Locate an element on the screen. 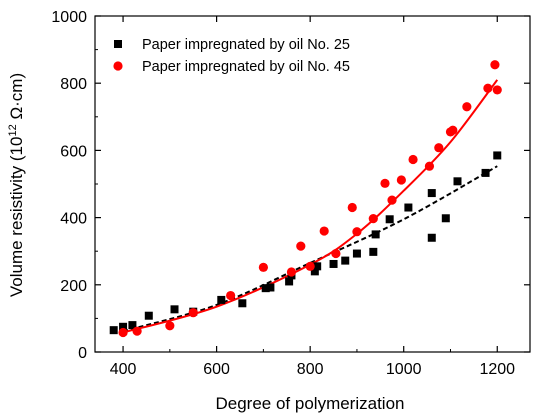  y-axis-title: Volume resistivity (1012 Ω·cm) is located at coordinates (16, 185).